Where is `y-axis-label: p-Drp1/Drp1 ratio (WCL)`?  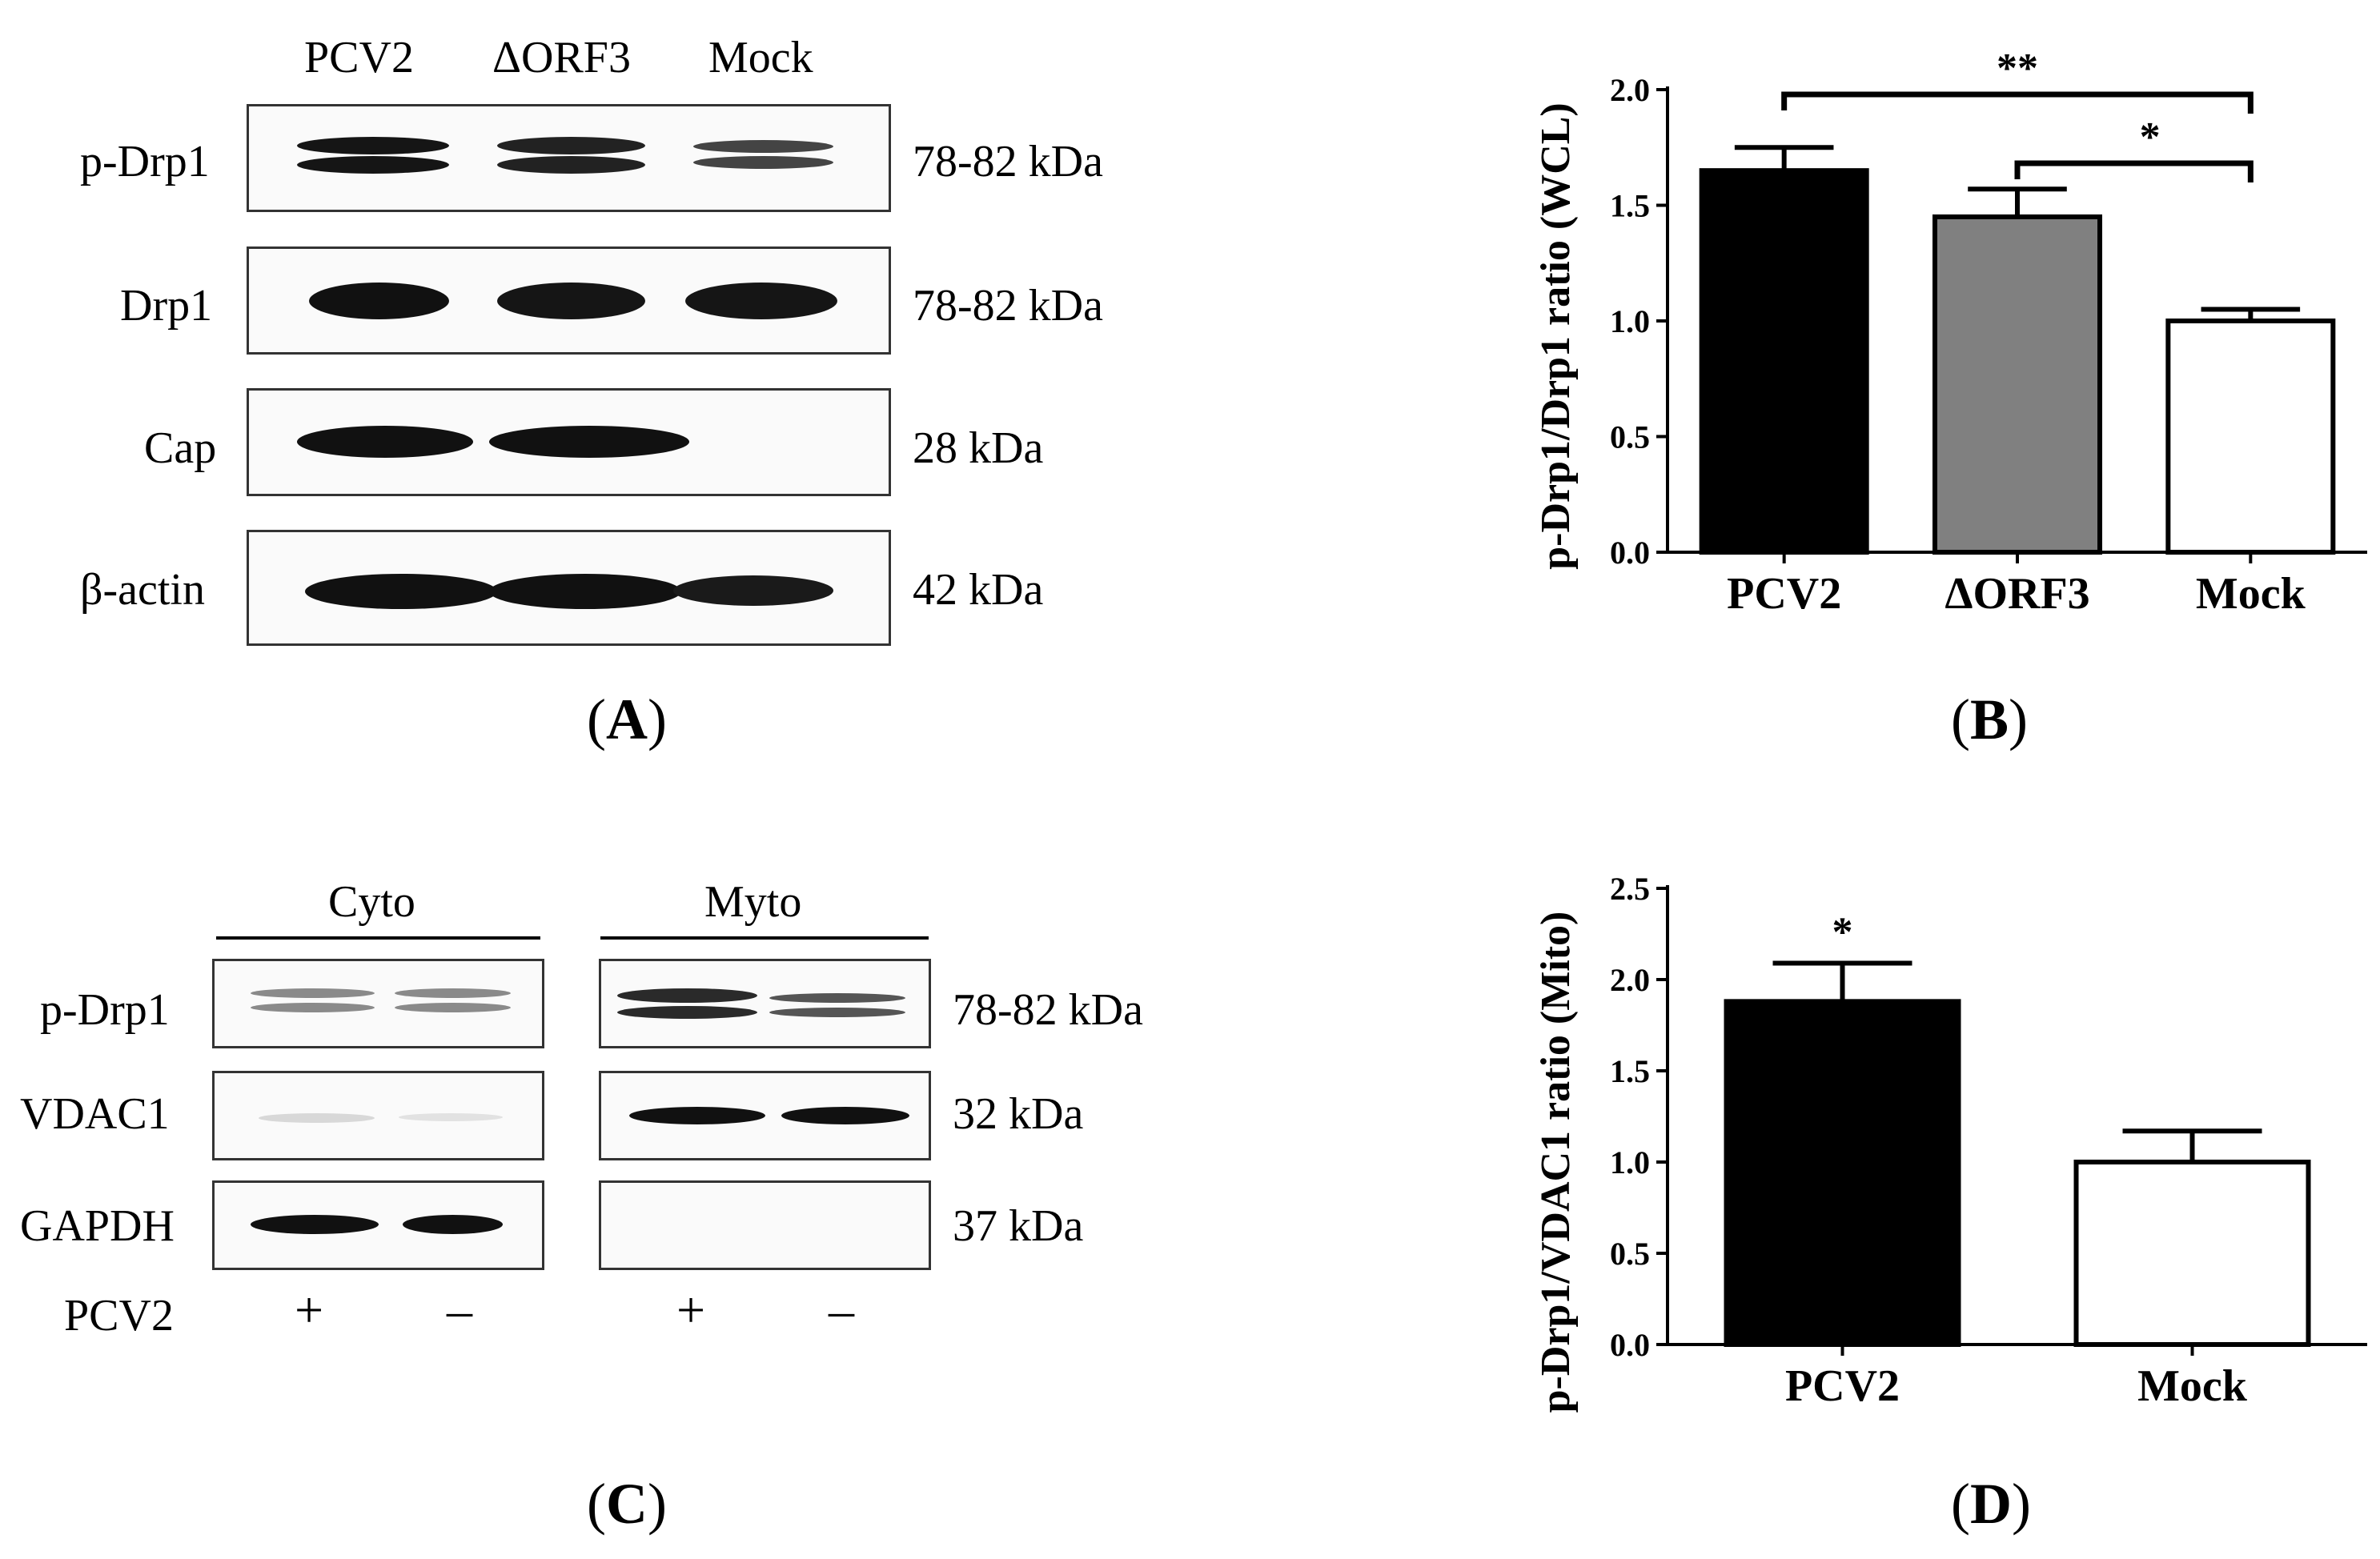 y-axis-label: p-Drp1/Drp1 ratio (WCL) is located at coordinates (1556, 336).